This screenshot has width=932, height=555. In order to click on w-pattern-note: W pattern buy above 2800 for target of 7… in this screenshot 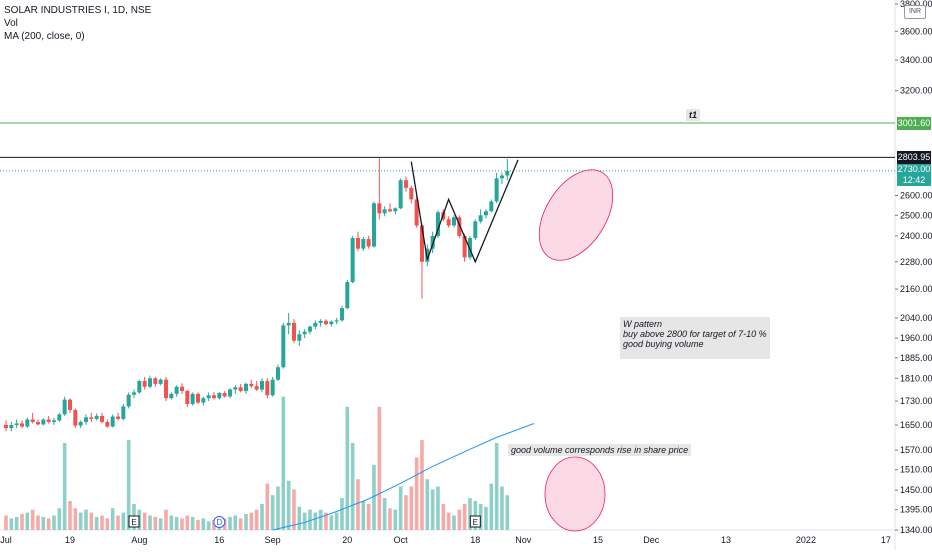, I will do `click(695, 338)`.